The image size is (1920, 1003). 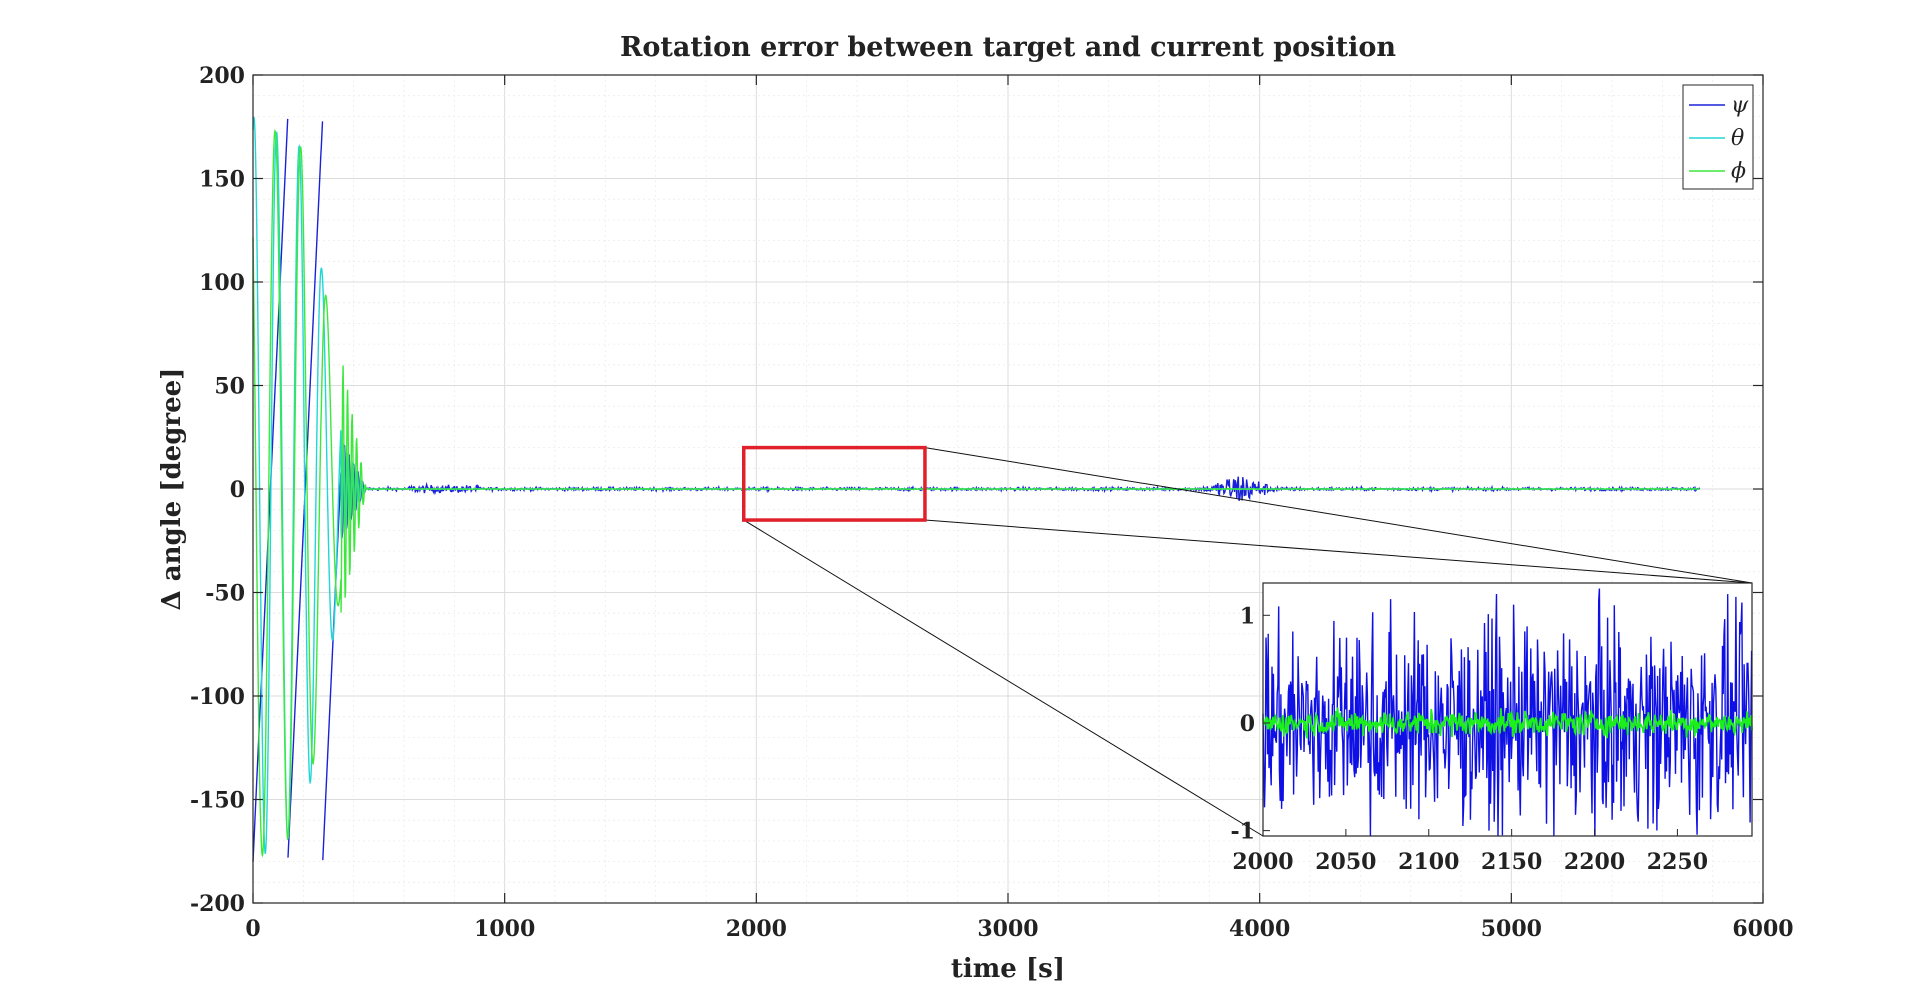 I want to click on zoom-box, so click(x=834, y=483).